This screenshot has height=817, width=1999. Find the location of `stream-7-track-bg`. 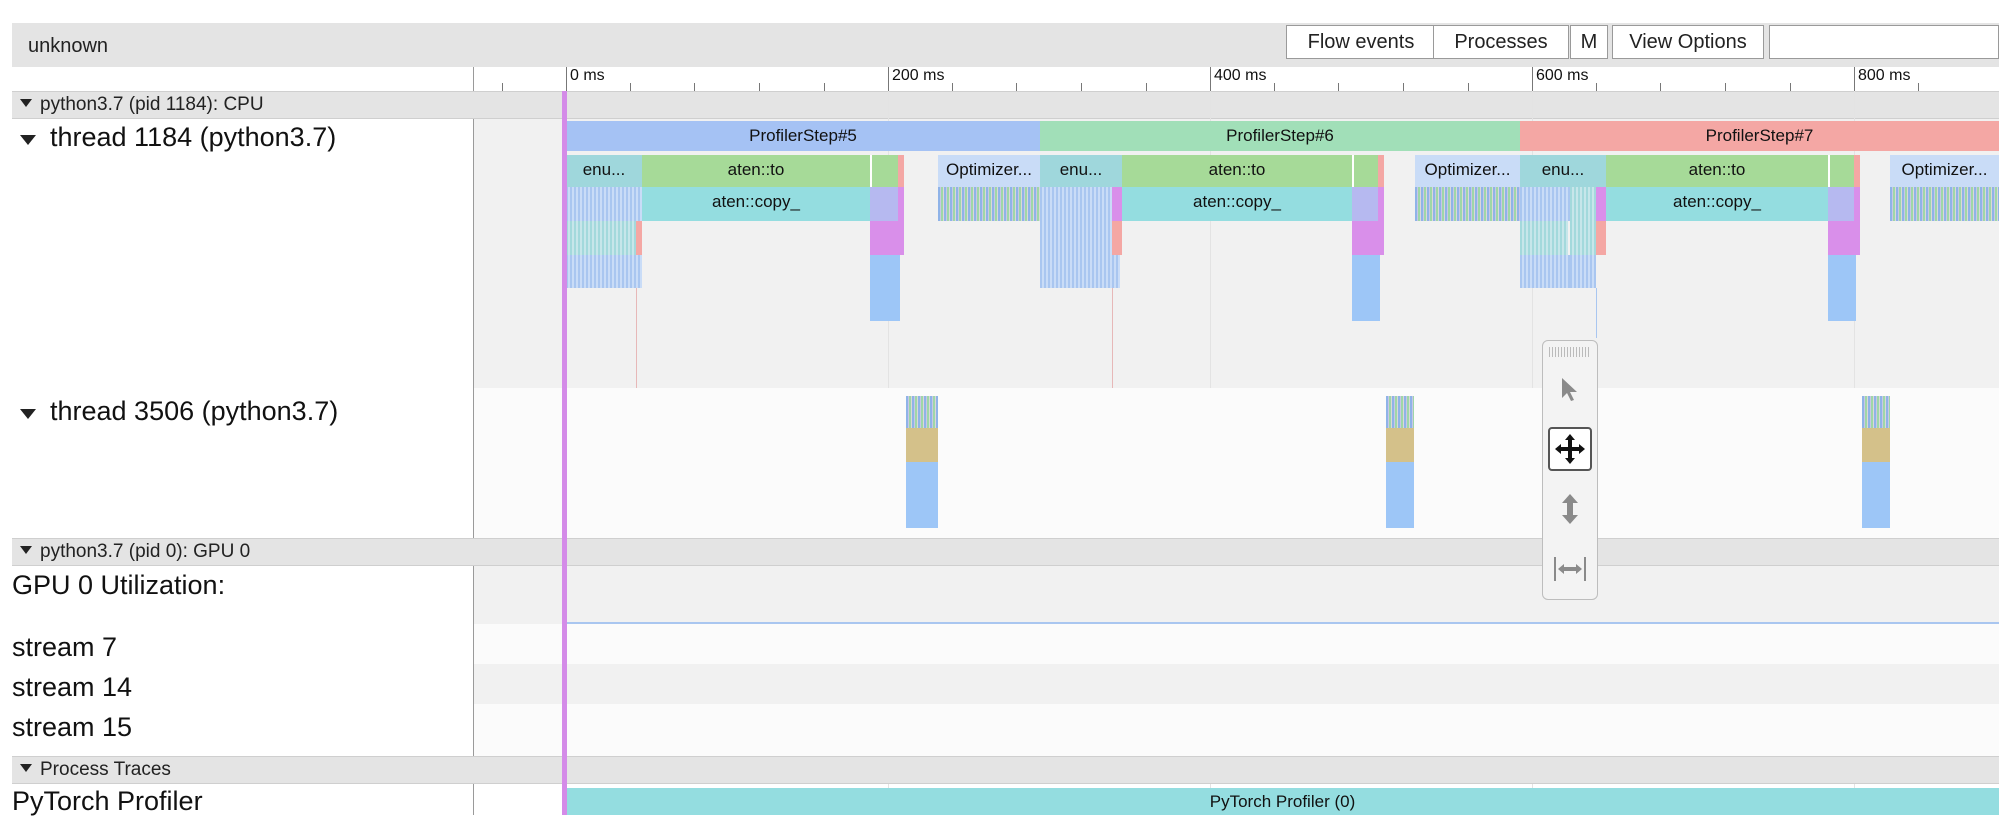

stream-7-track-bg is located at coordinates (1236, 644).